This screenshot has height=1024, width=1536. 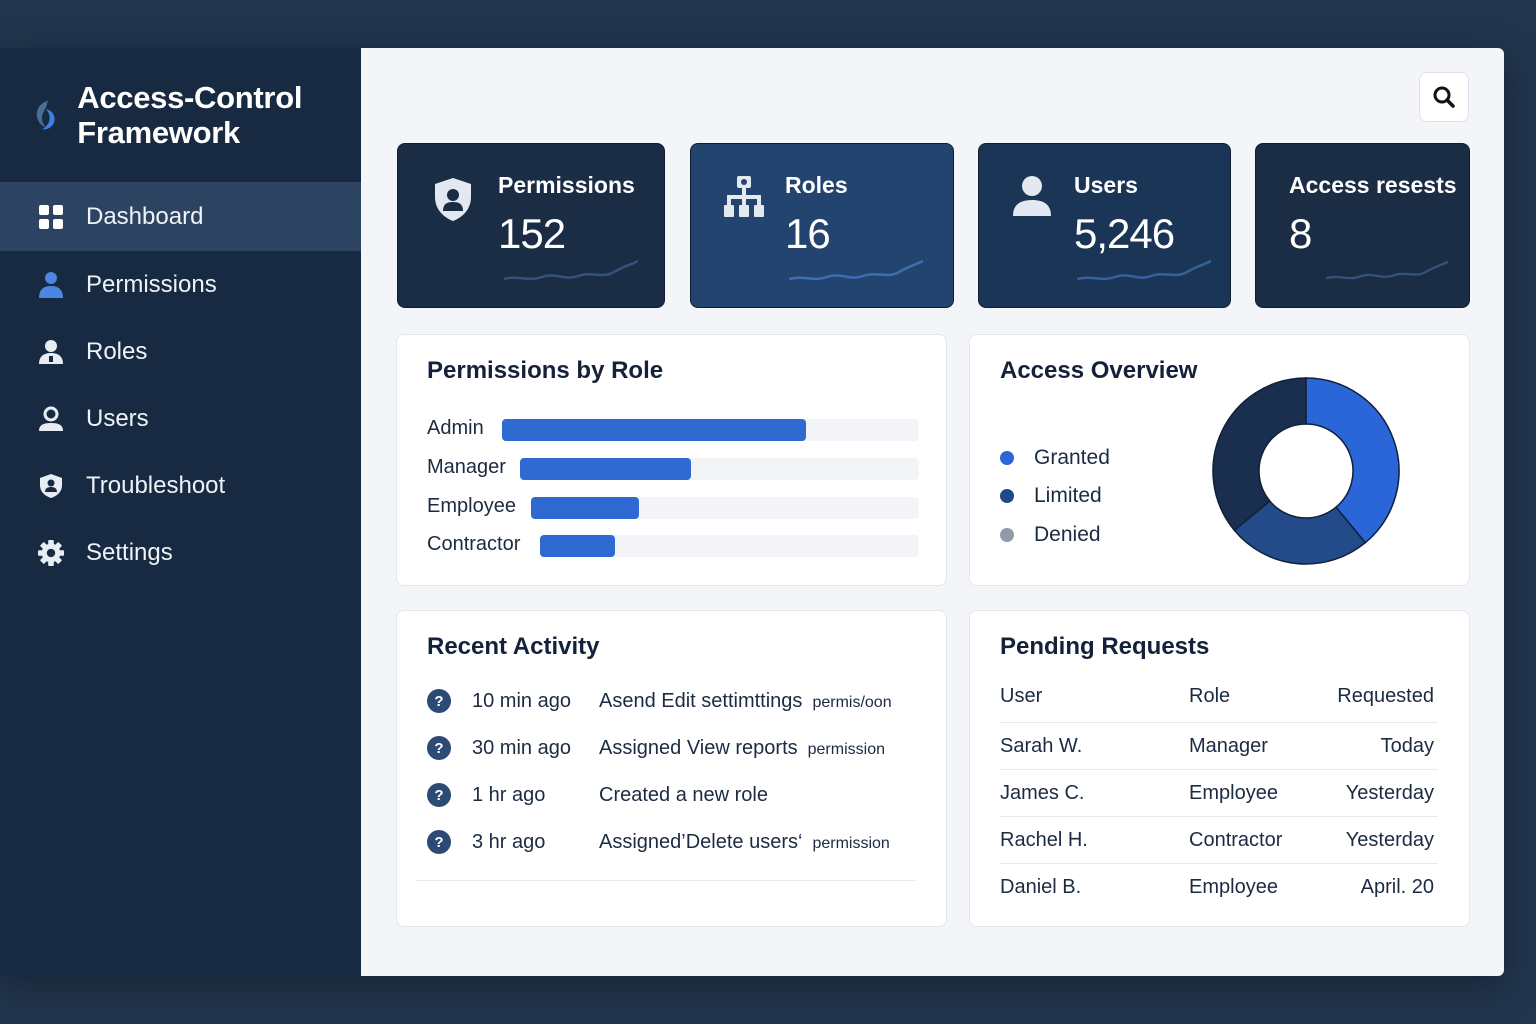 I want to click on activity-text: Assigned View reports permission, so click(x=742, y=748).